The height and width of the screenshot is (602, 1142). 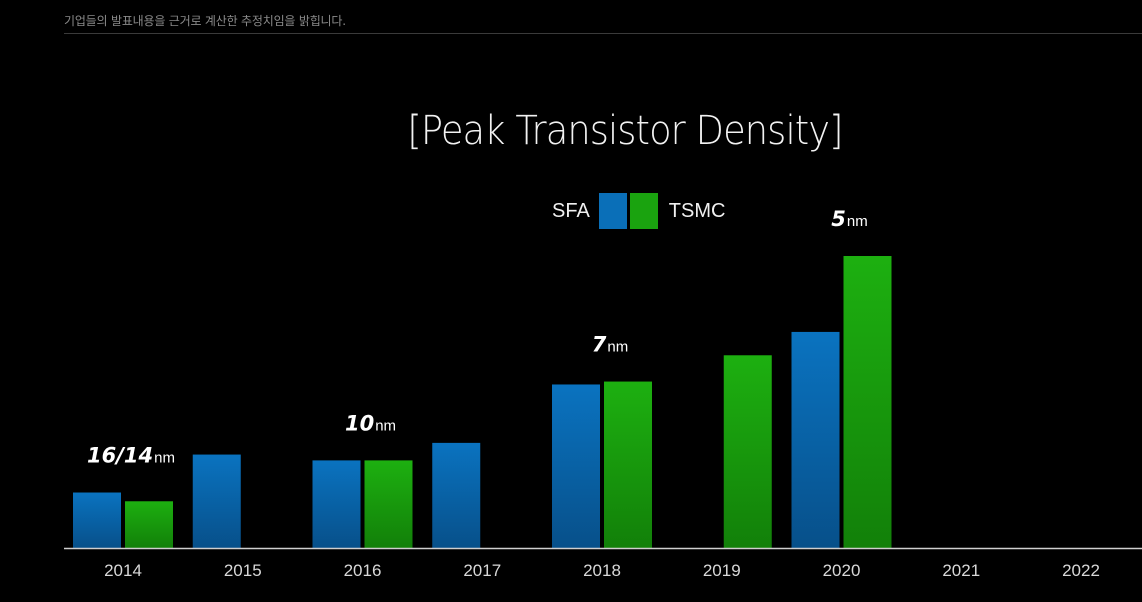 What do you see at coordinates (370, 423) in the screenshot?
I see `node-label-2016: 10nm` at bounding box center [370, 423].